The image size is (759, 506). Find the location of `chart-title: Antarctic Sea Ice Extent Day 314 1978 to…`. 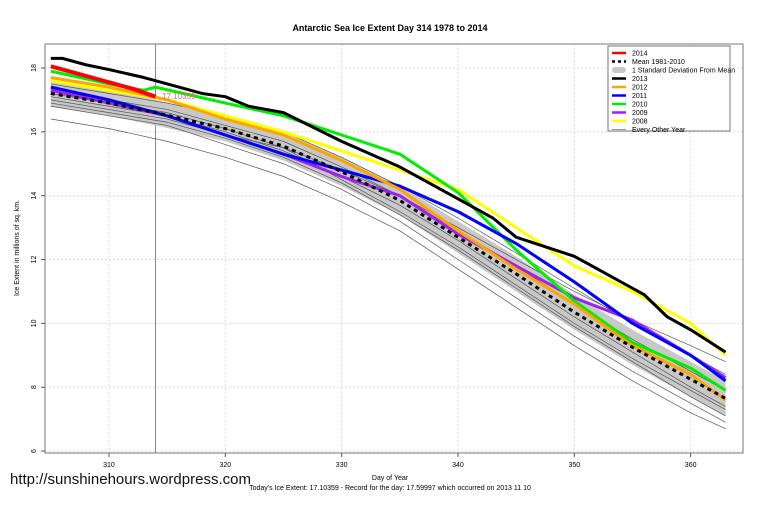

chart-title: Antarctic Sea Ice Extent Day 314 1978 to… is located at coordinates (389, 28).